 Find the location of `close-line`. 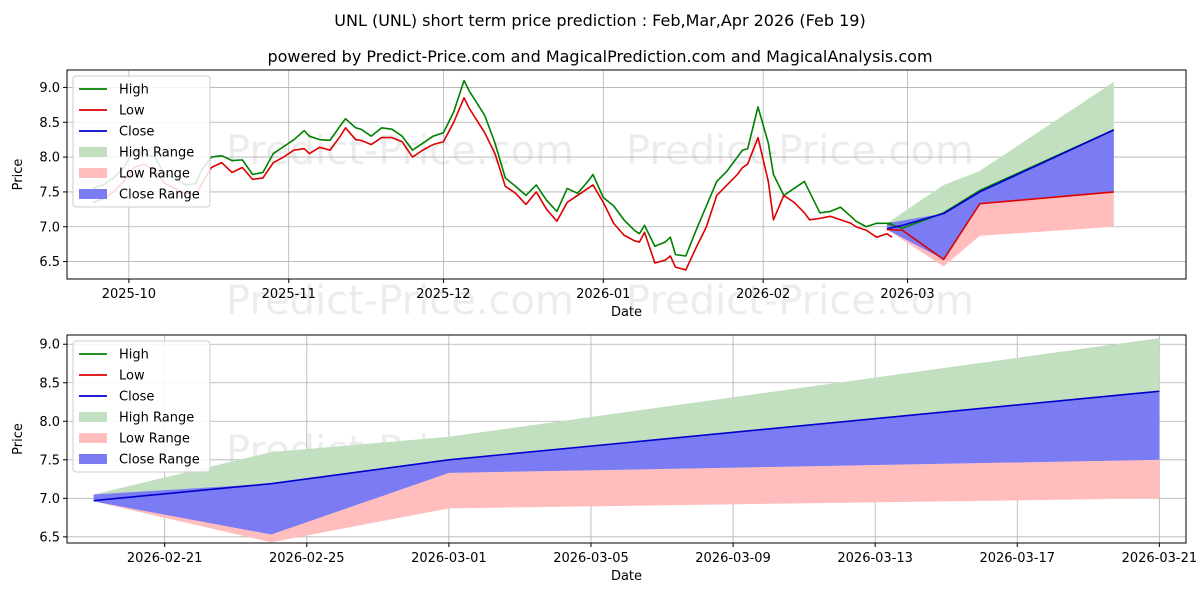

close-line is located at coordinates (1000, 179).